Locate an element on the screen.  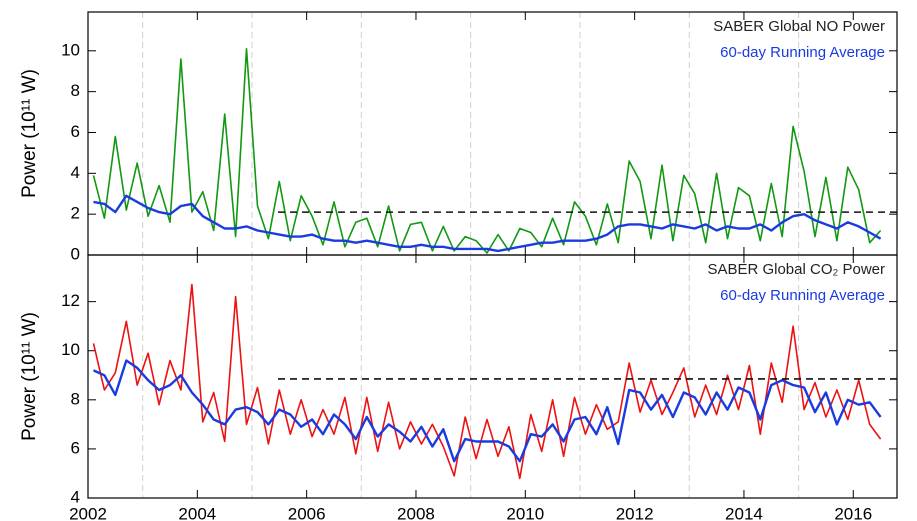
x-tick-label: 2006 is located at coordinates (307, 512).